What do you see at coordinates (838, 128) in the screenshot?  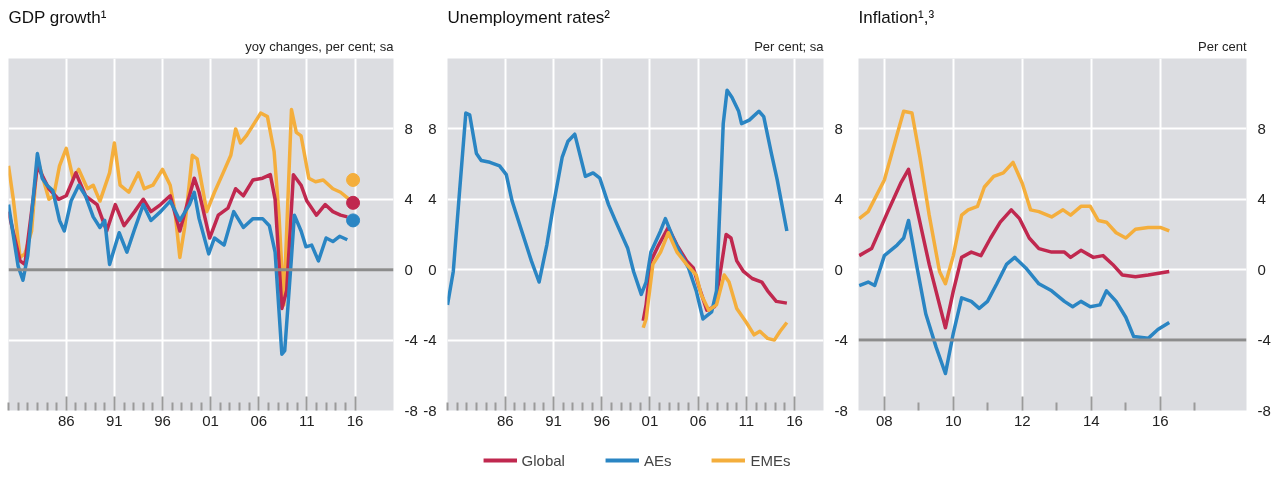 I see `y2-tick-label: 8` at bounding box center [838, 128].